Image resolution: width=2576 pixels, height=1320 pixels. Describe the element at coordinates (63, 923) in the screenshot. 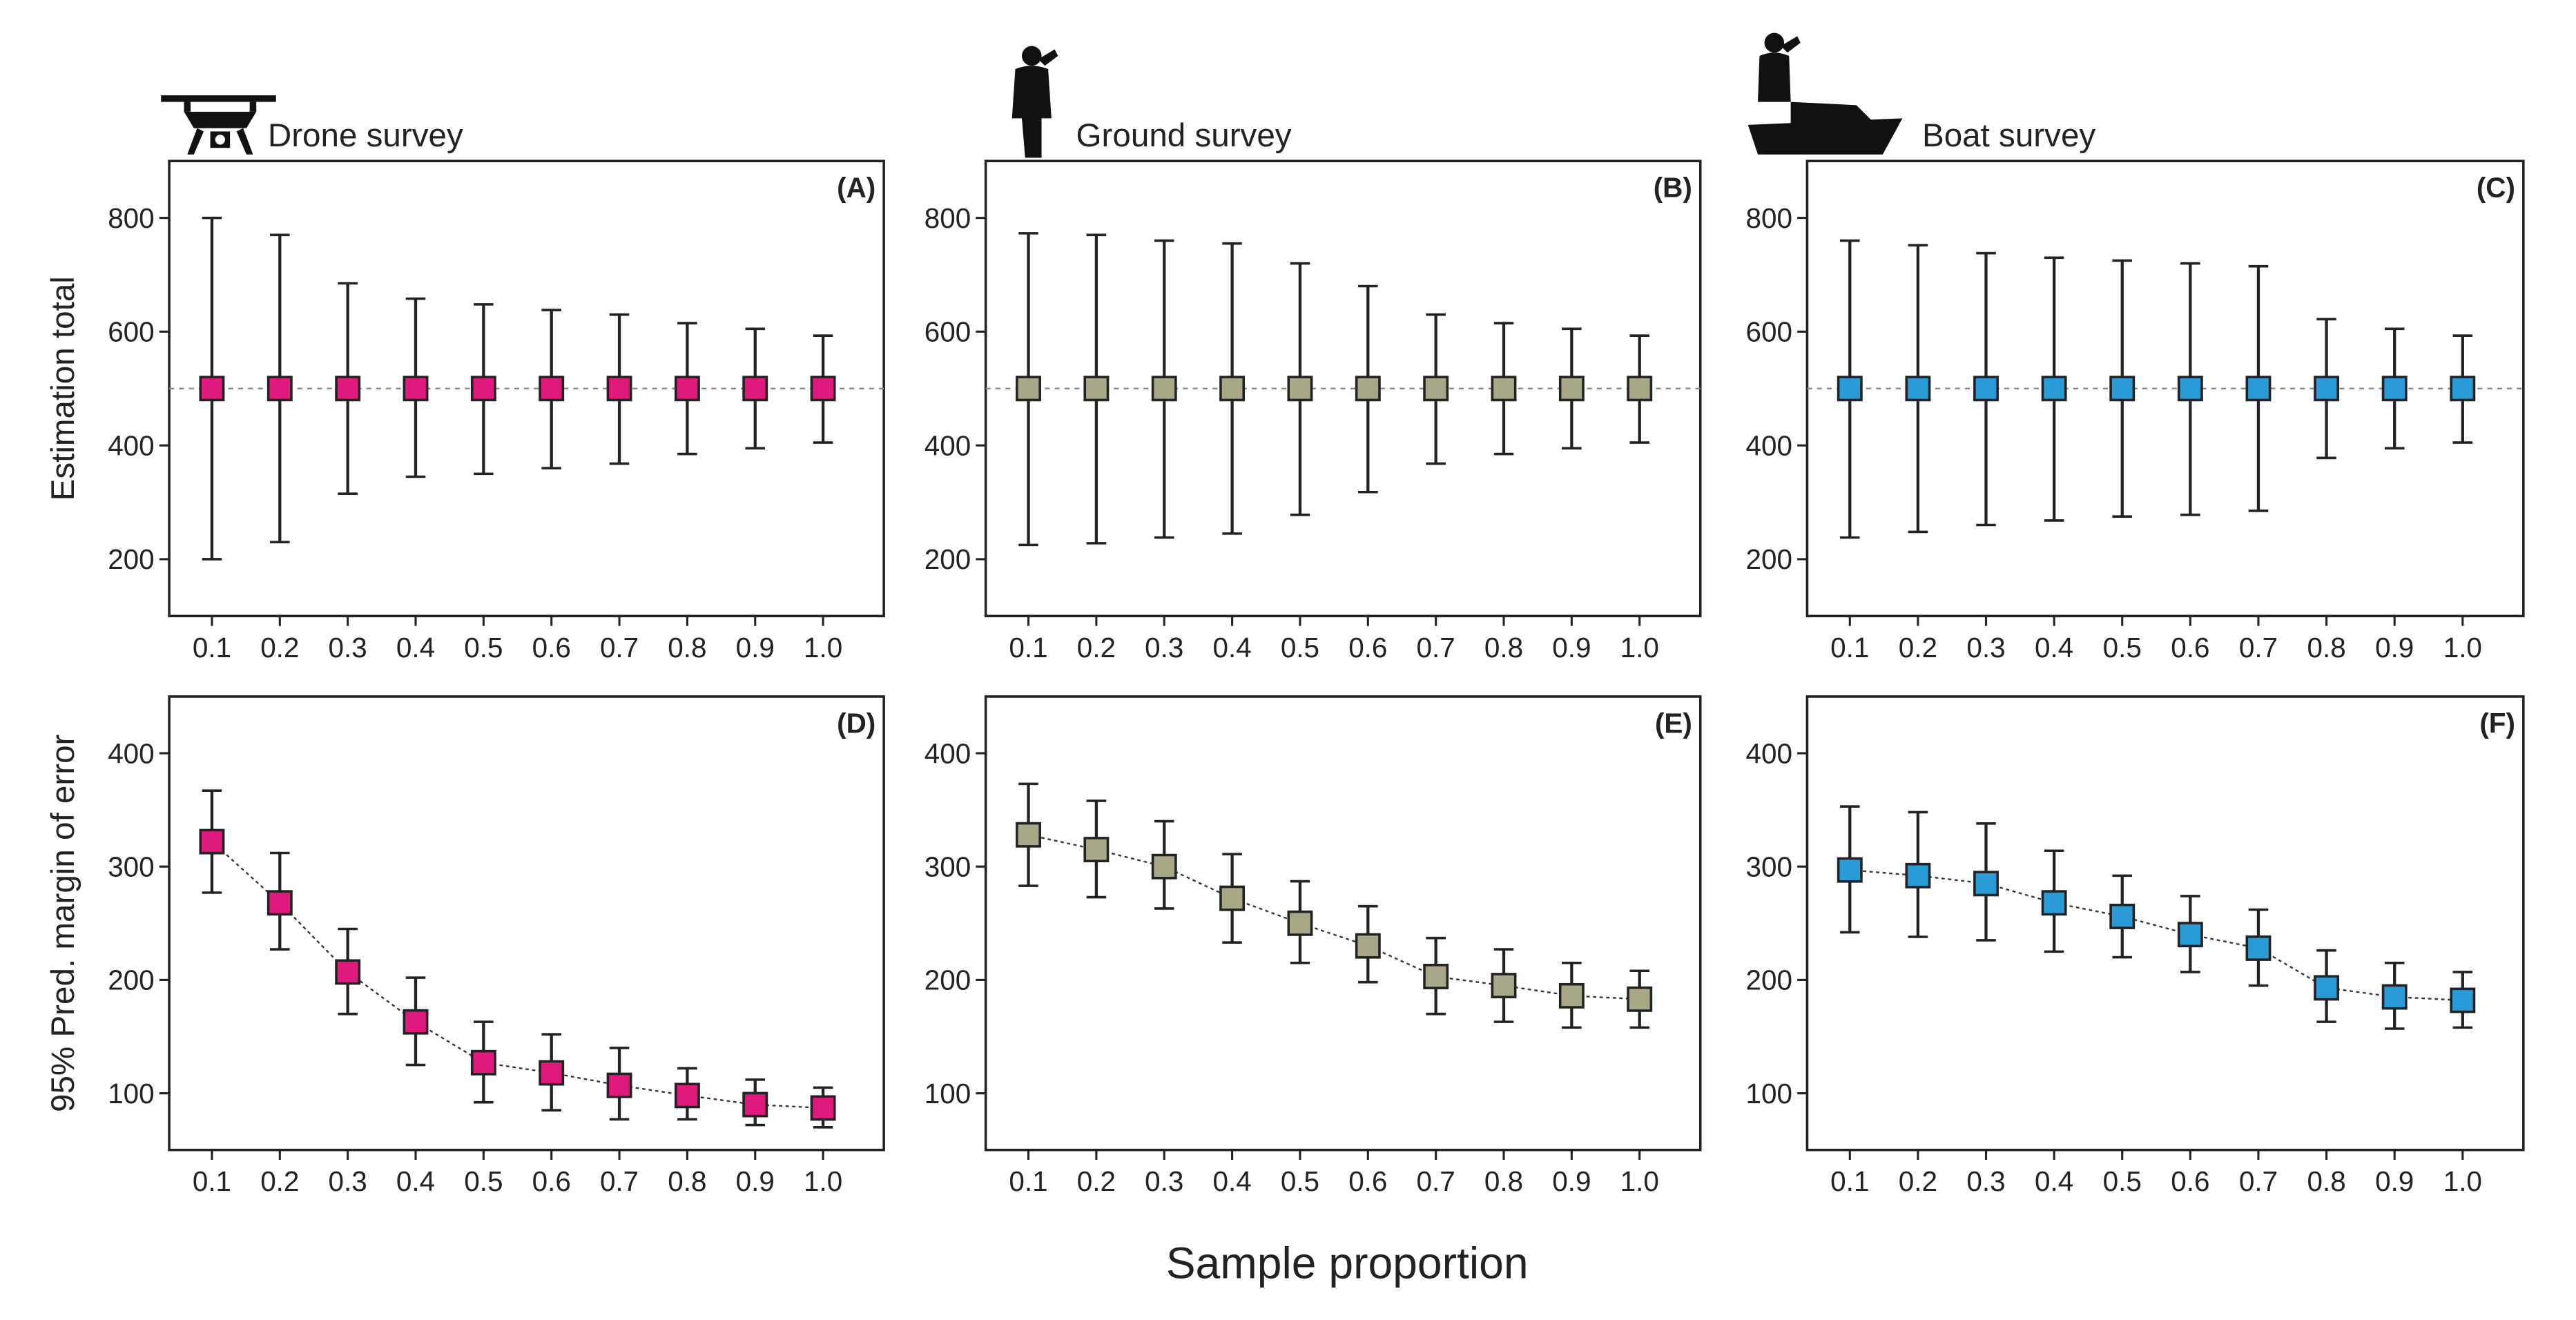

I see `y-axis-label: 95% Pred. margin of error` at that location.